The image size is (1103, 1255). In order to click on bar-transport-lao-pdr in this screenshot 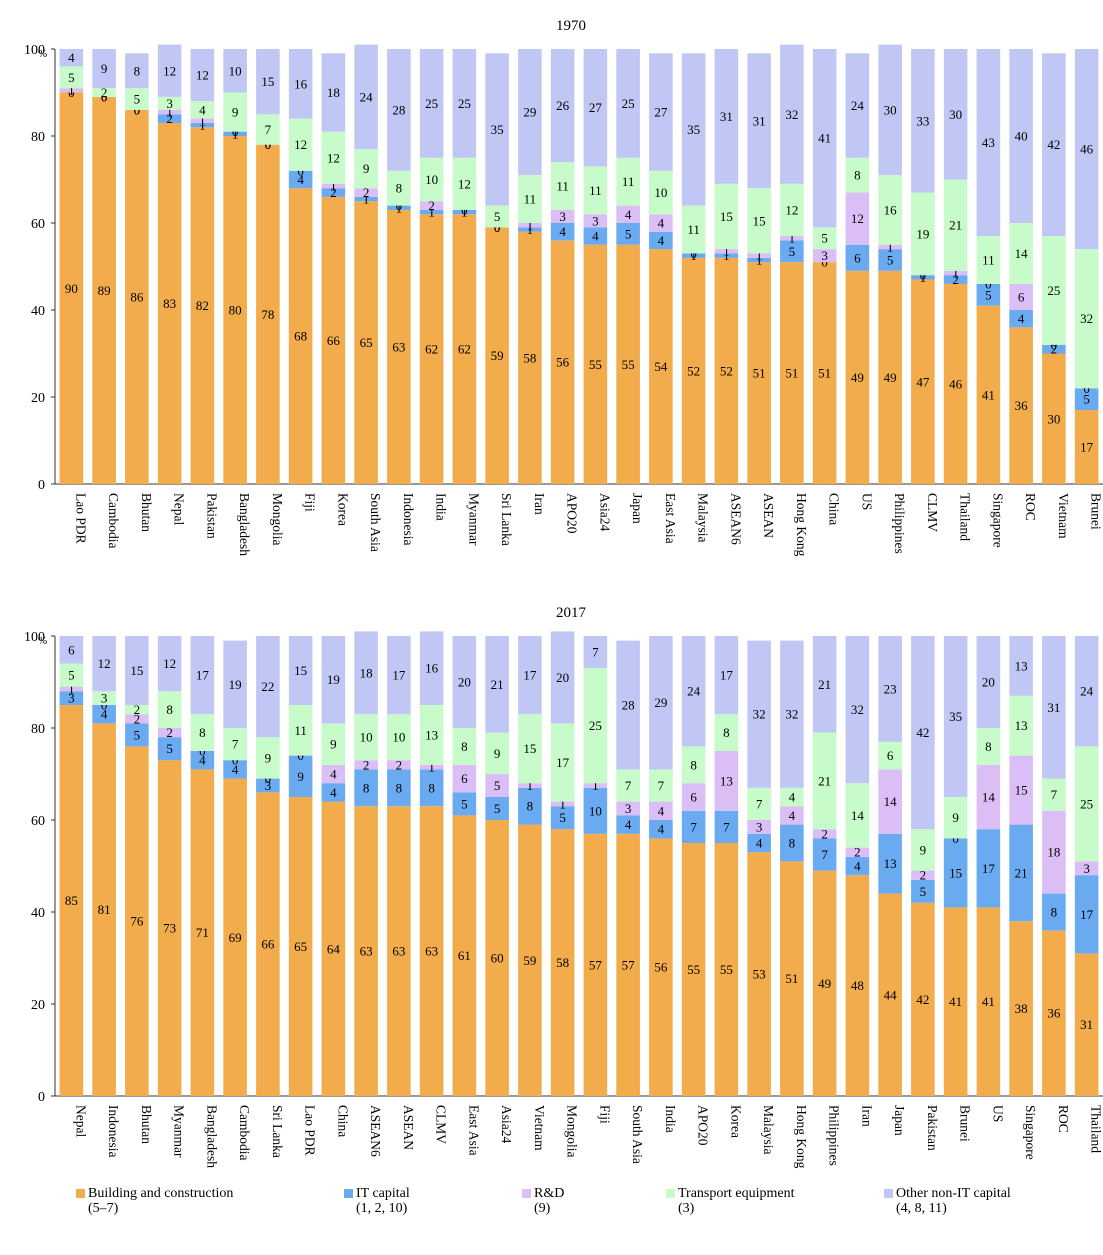, I will do `click(71, 77)`.